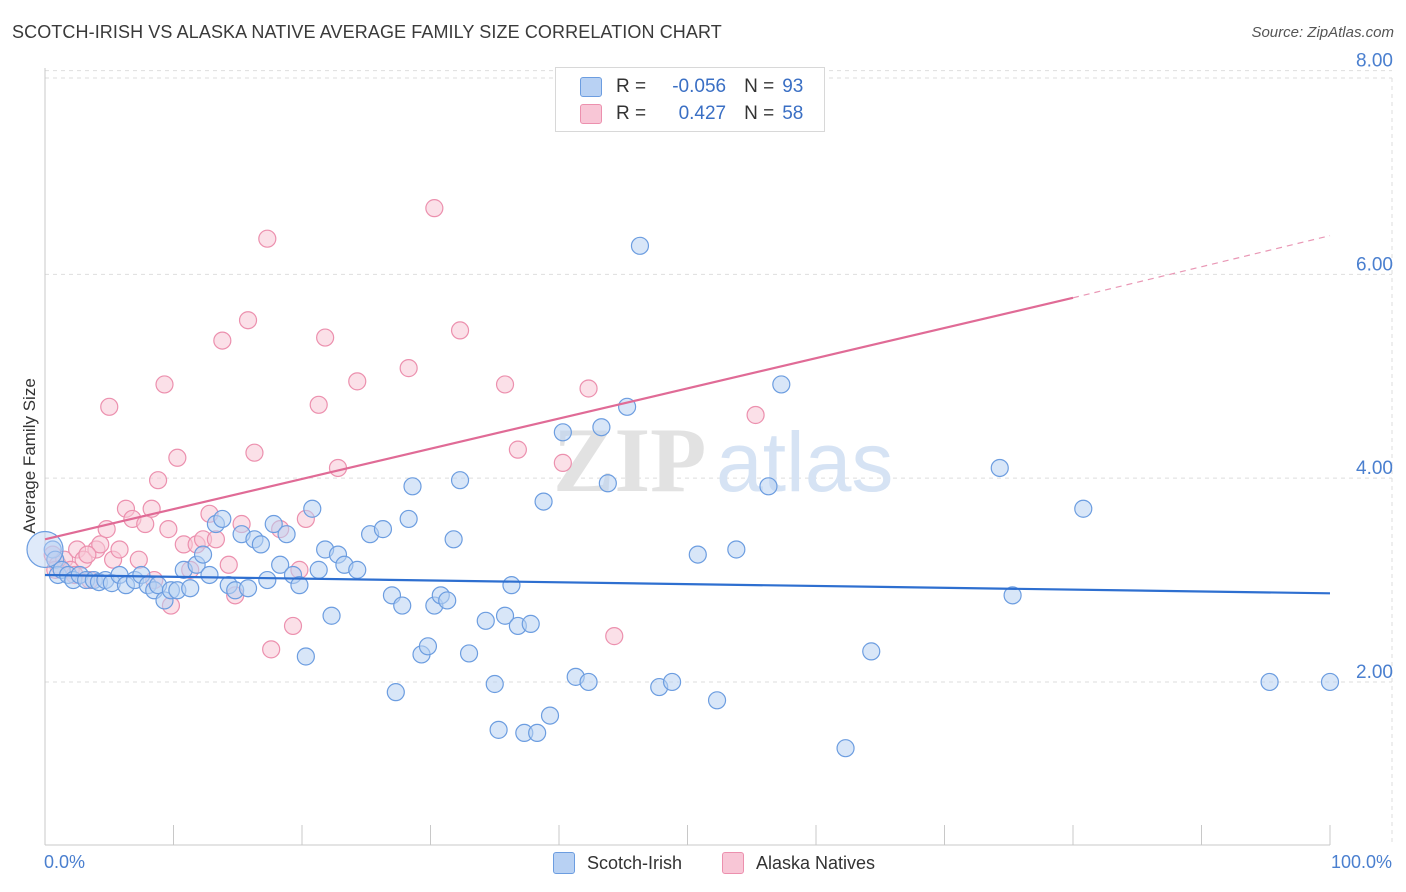 The width and height of the screenshot is (1406, 892). I want to click on series-name: Alaska Natives, so click(816, 862).